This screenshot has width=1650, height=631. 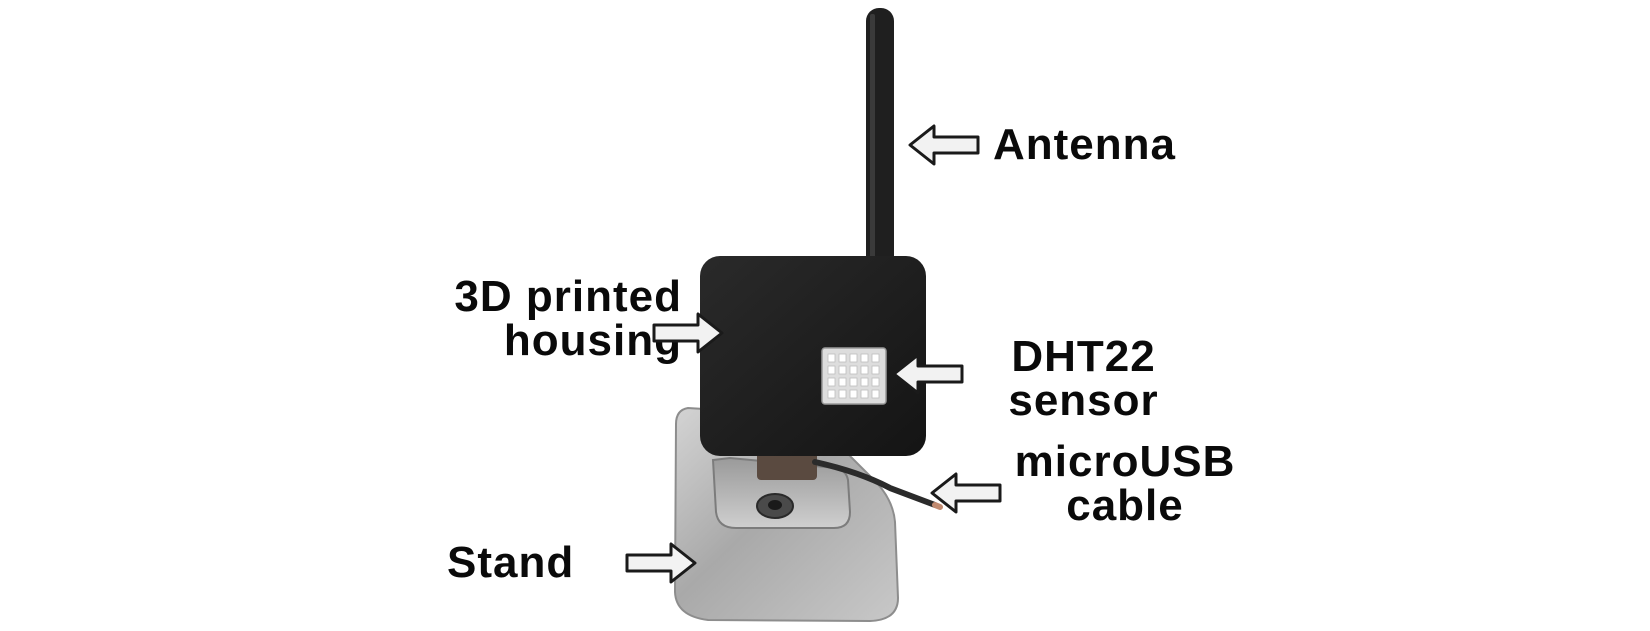 I want to click on label-antenna-text: Antenna, so click(x=1084, y=144).